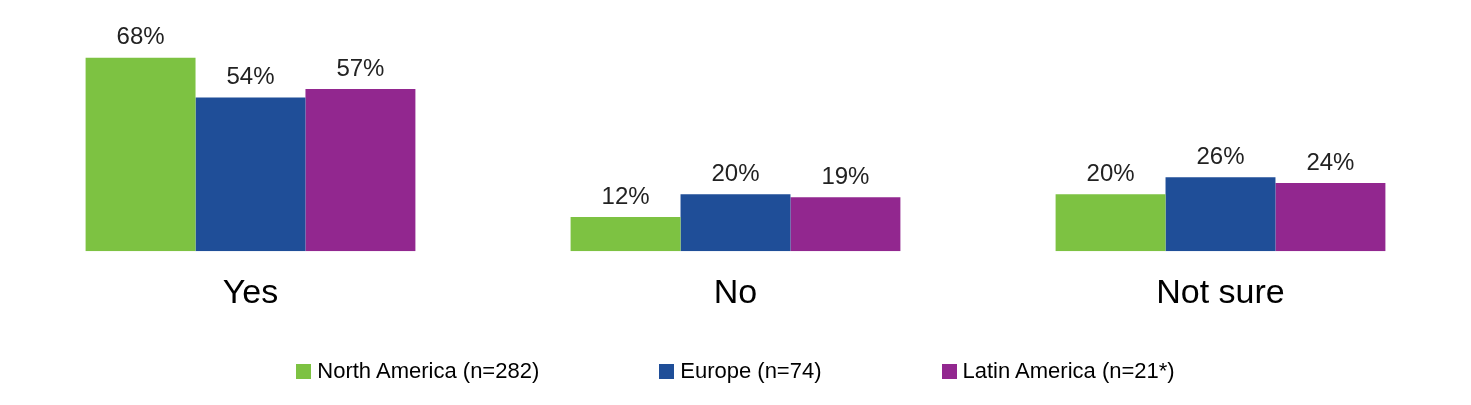  I want to click on x-tick-label: Not sure, so click(1220, 290).